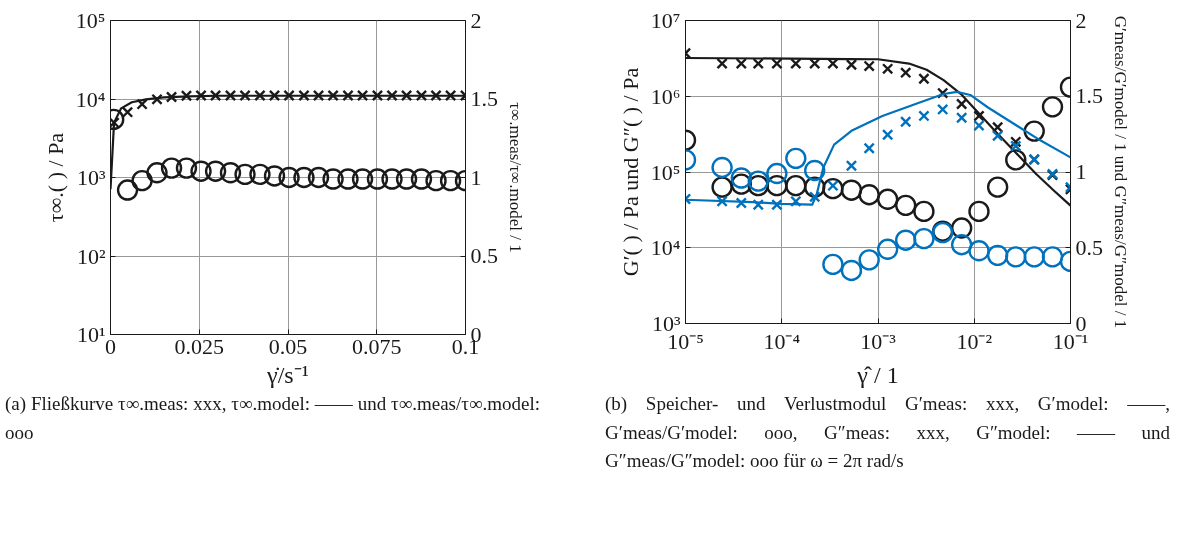  Describe the element at coordinates (287, 374) in the screenshot. I see `x-axis-title: γ̇/s⁻¹` at that location.